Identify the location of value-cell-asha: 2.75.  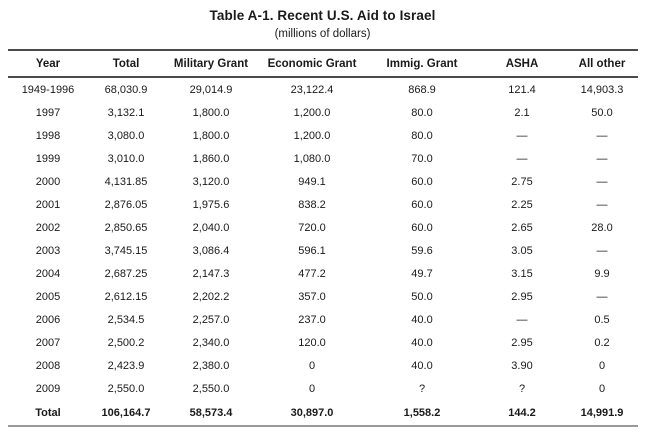
(522, 181).